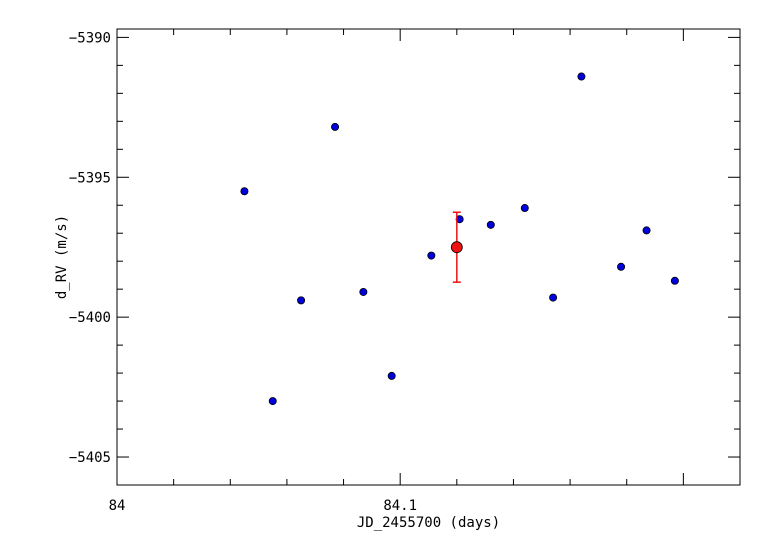  I want to click on y-axis-title: d_RV (m/s), so click(62, 257).